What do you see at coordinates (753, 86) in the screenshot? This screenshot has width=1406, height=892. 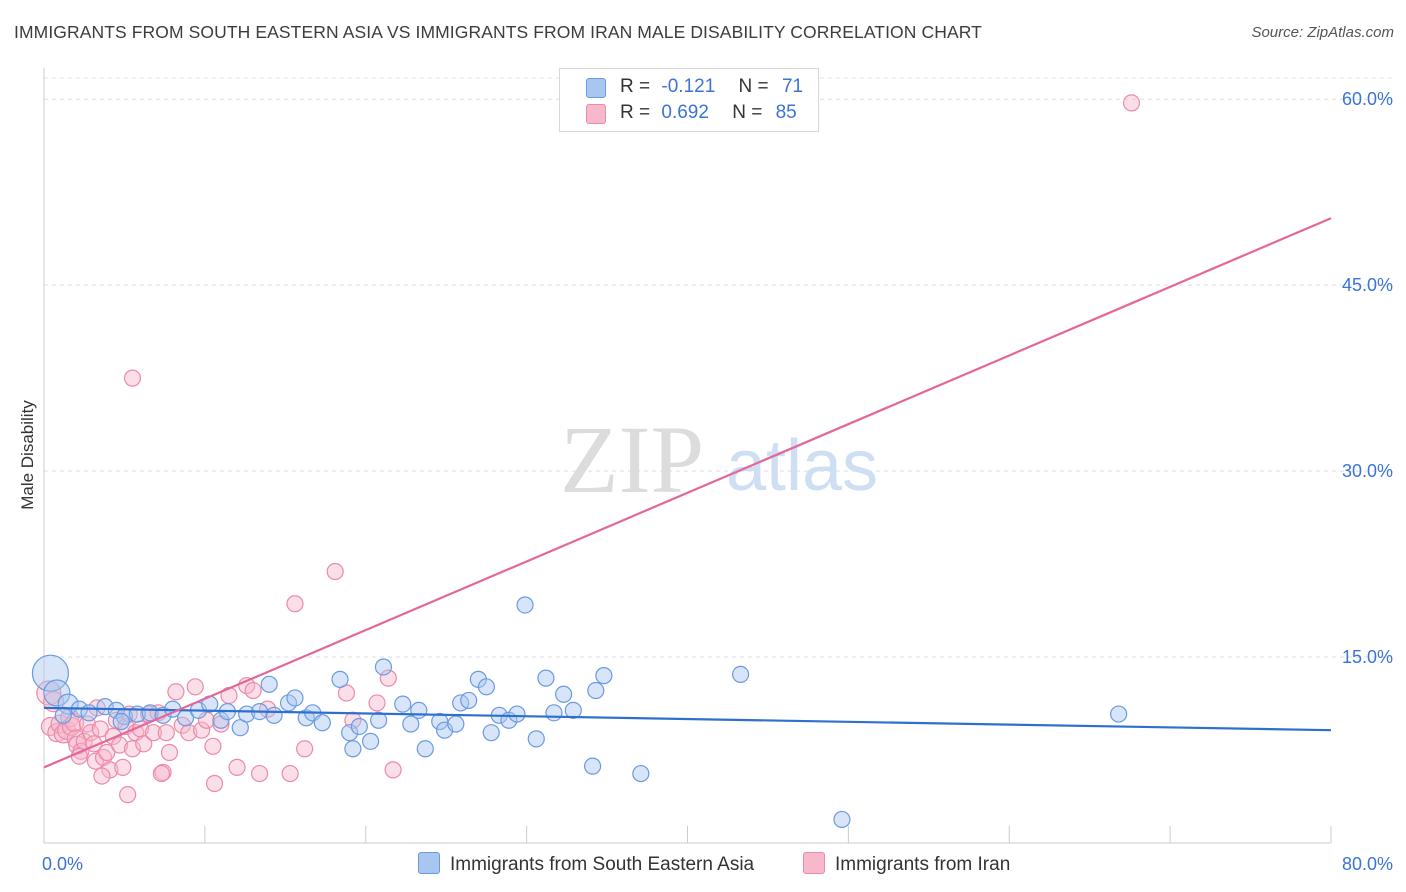 I see `legend-n-label-sea: N =` at bounding box center [753, 86].